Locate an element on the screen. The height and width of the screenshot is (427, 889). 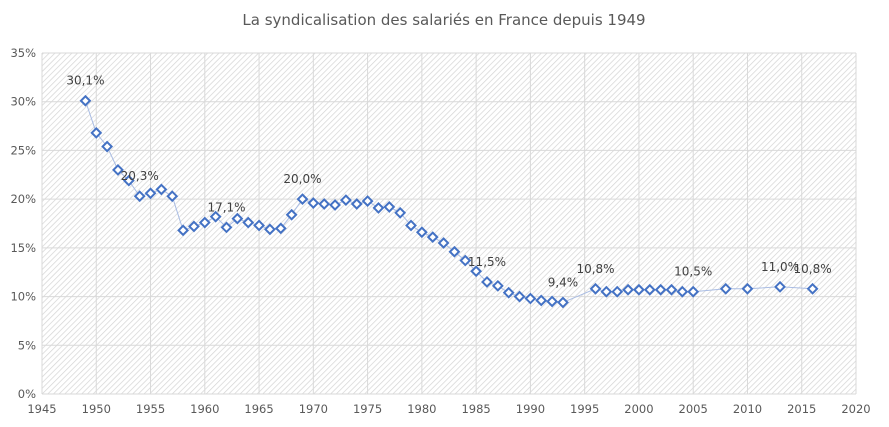
data-label: 9,4% is located at coordinates (563, 282).